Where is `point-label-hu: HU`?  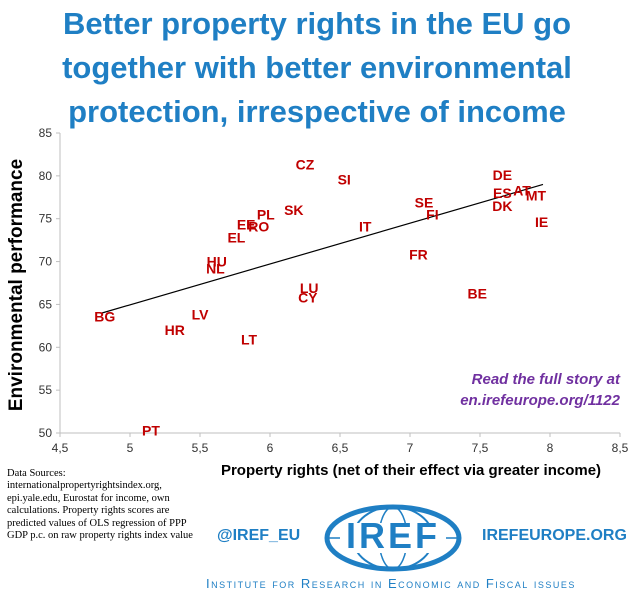
point-label-hu: HU is located at coordinates (217, 262).